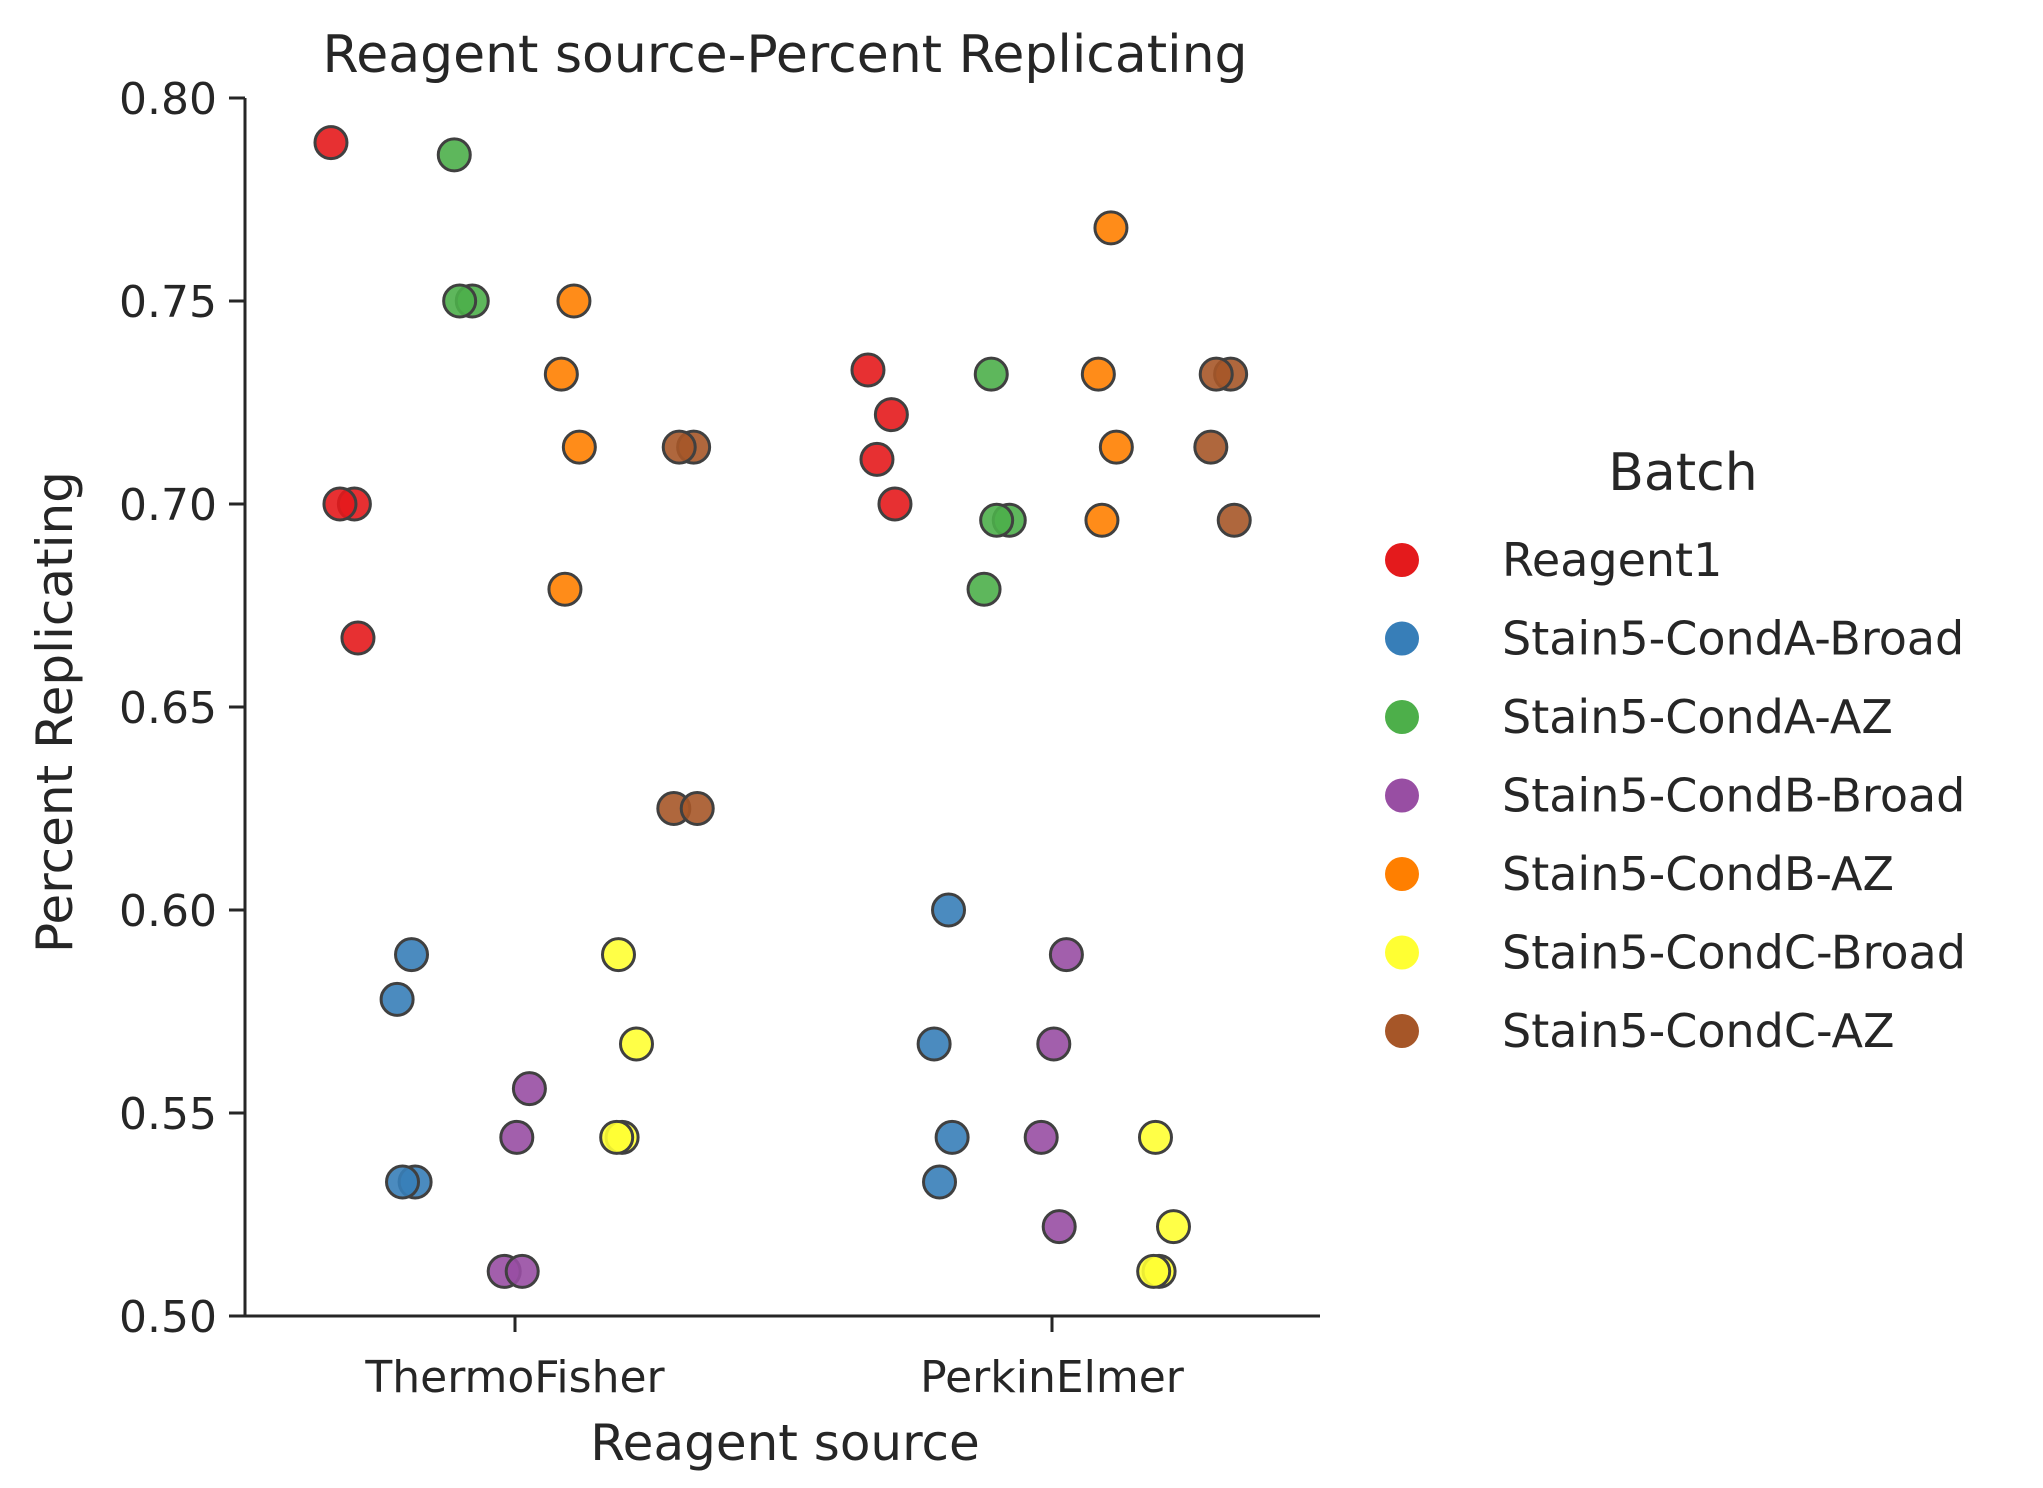  What do you see at coordinates (1698, 1031) in the screenshot?
I see `legend-label: Stain5-CondC-AZ` at bounding box center [1698, 1031].